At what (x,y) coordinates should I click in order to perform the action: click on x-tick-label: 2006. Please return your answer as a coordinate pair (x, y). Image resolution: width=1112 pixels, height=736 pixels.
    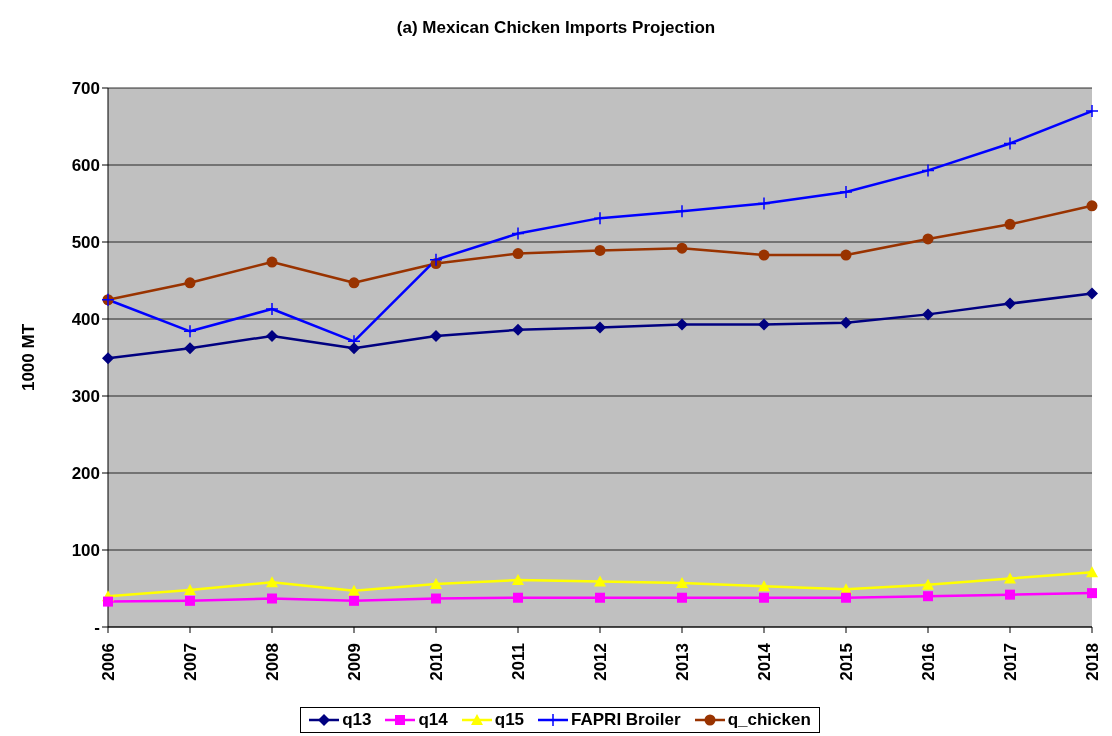
    Looking at the image, I should click on (108, 662).